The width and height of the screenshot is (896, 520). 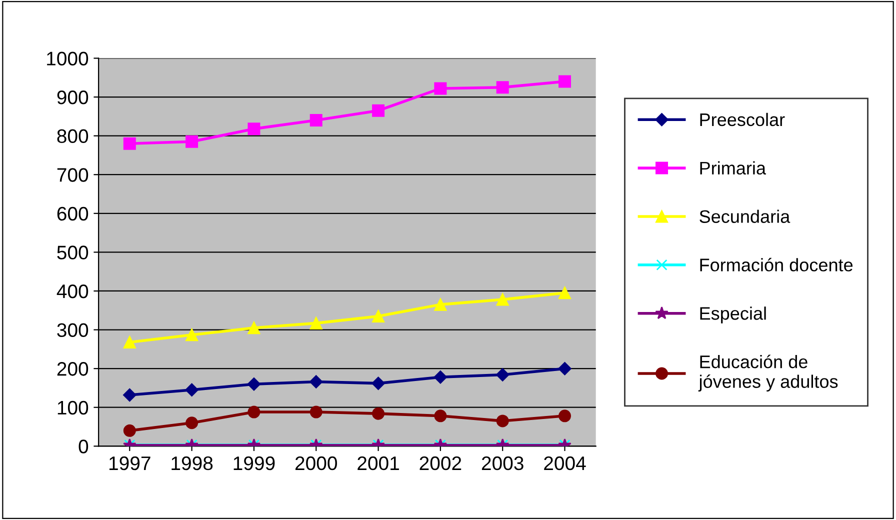 I want to click on y-tick-label: 700, so click(x=72, y=175).